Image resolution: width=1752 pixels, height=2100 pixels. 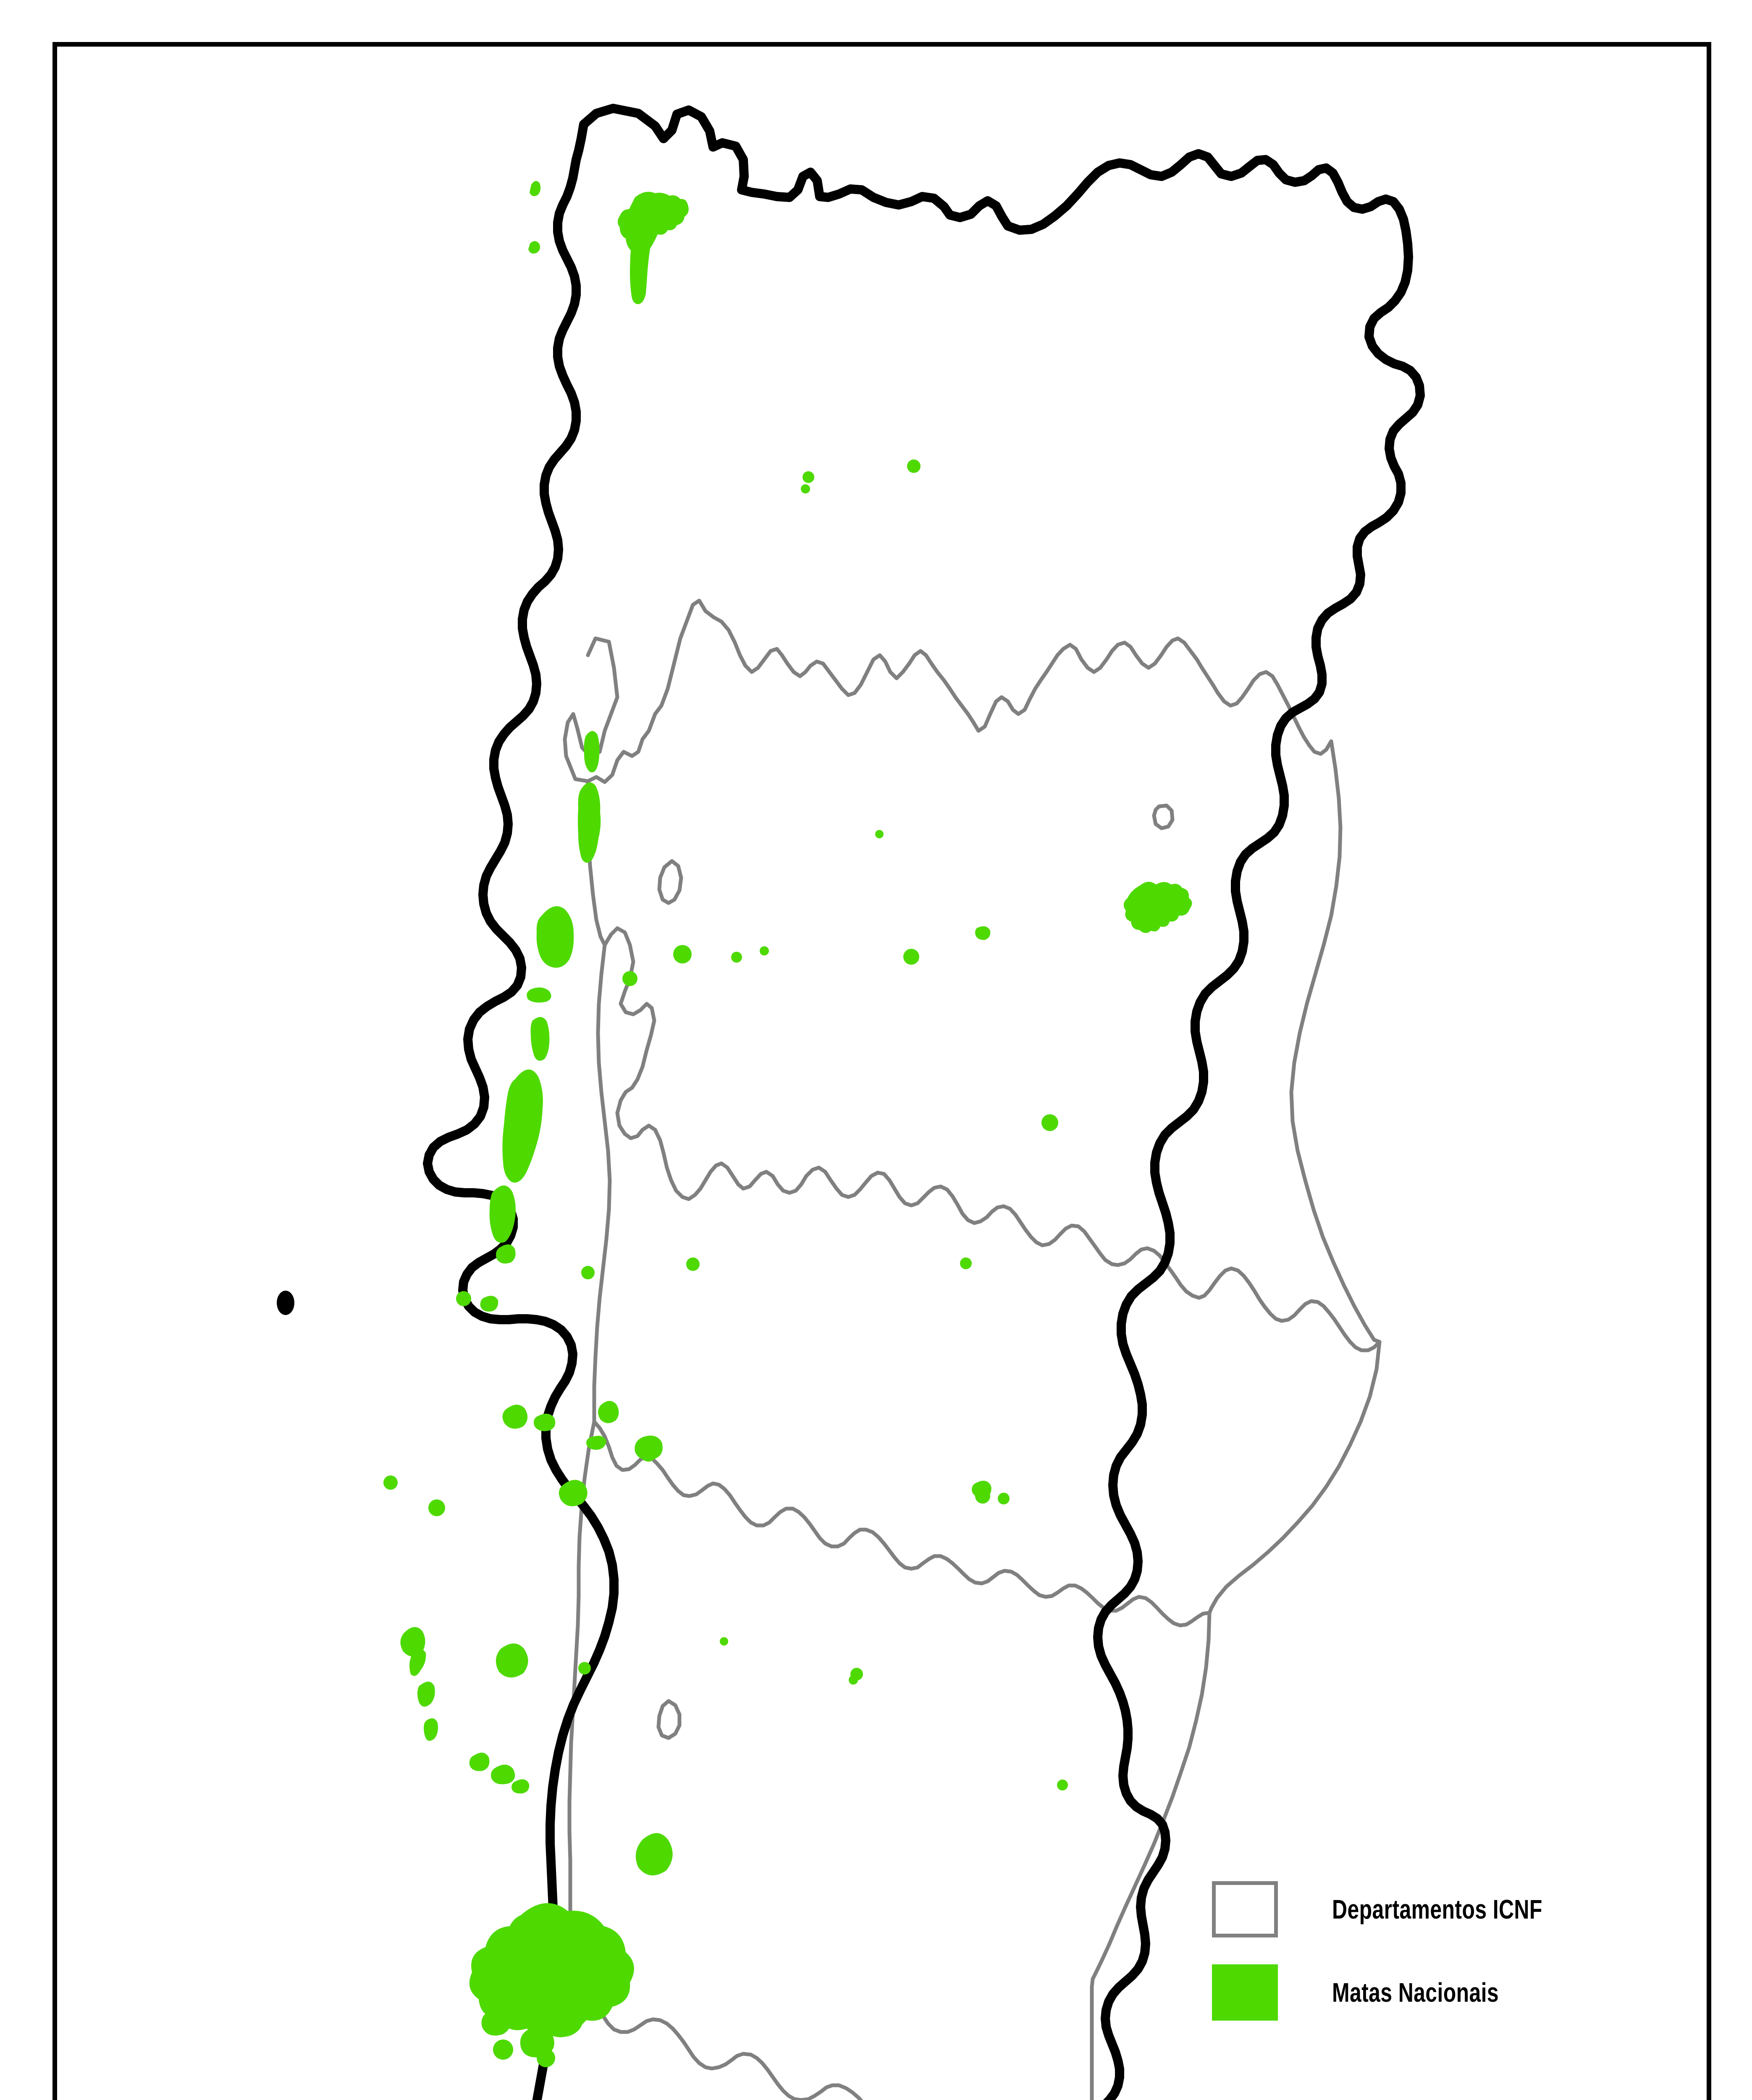 What do you see at coordinates (1437, 1909) in the screenshot?
I see `legend-label-departamentos: Departamentos ICNF` at bounding box center [1437, 1909].